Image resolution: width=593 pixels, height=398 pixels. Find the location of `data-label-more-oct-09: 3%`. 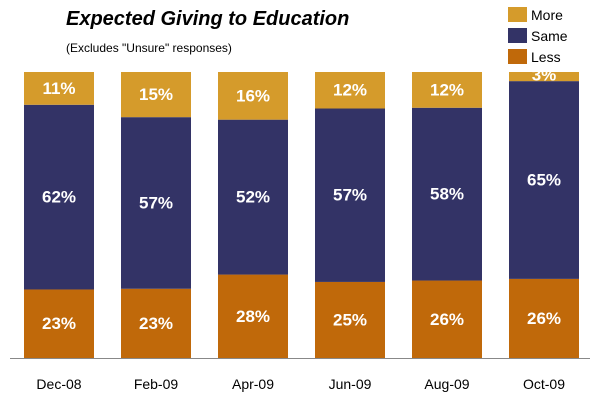

data-label-more-oct-09: 3% is located at coordinates (544, 74).